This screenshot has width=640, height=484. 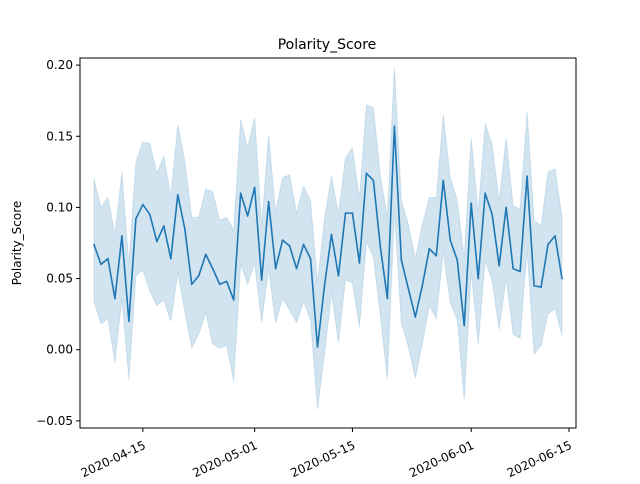 What do you see at coordinates (59, 350) in the screenshot?
I see `y-tick-label: 0.00` at bounding box center [59, 350].